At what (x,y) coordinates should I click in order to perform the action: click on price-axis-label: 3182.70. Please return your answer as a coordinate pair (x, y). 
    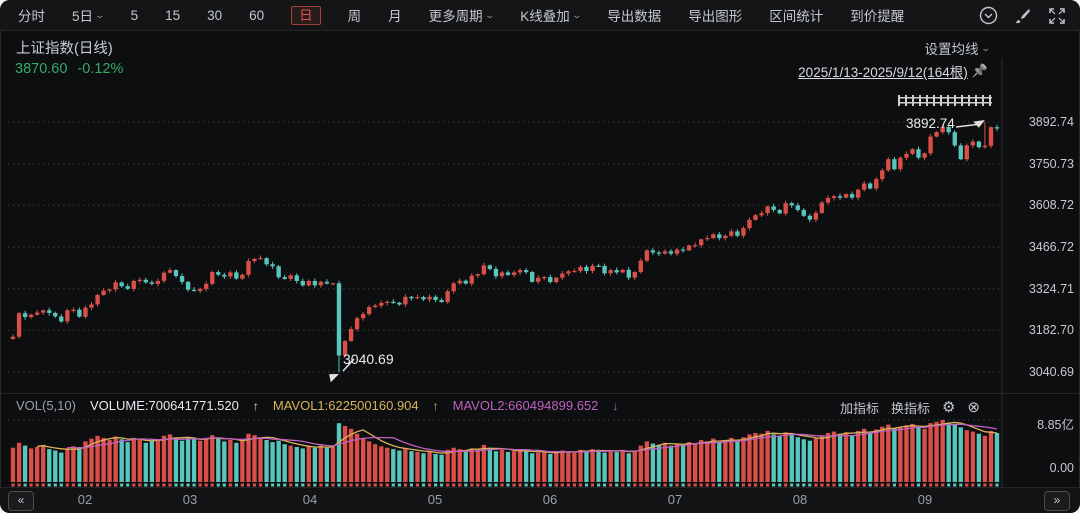
    Looking at the image, I should click on (1051, 330).